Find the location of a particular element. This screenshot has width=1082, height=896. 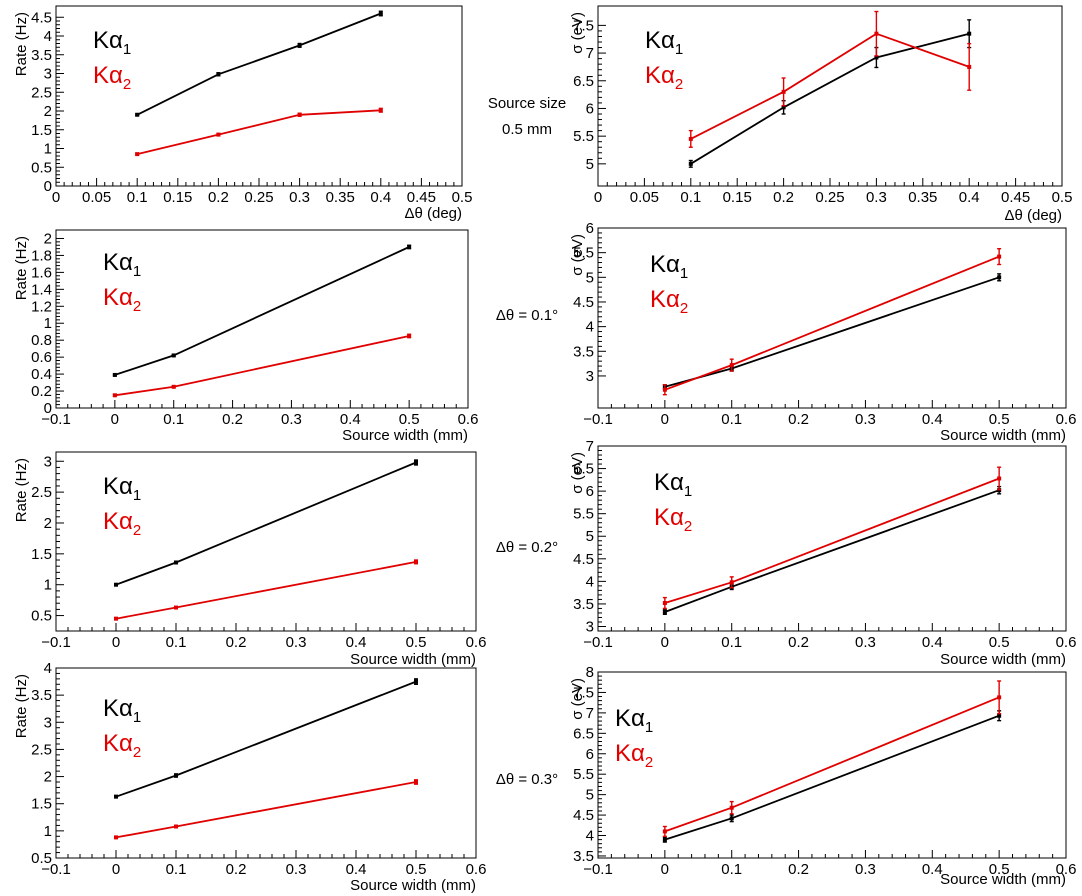

y-tick-label: 0 is located at coordinates (48, 408).